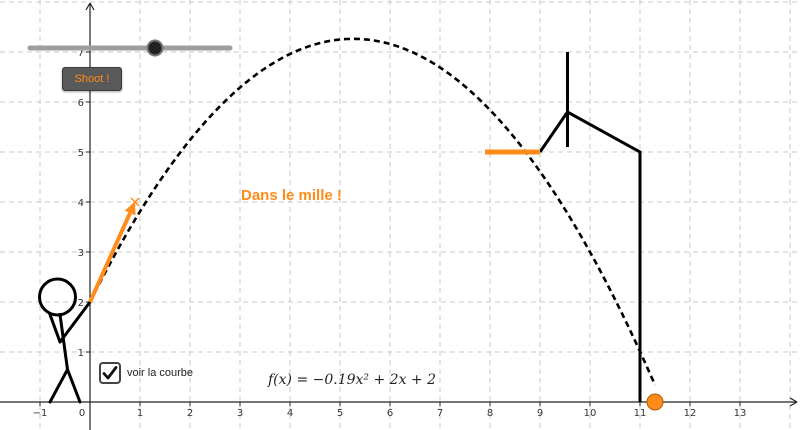 The width and height of the screenshot is (800, 430). What do you see at coordinates (81, 253) in the screenshot?
I see `y-tick-label: 3` at bounding box center [81, 253].